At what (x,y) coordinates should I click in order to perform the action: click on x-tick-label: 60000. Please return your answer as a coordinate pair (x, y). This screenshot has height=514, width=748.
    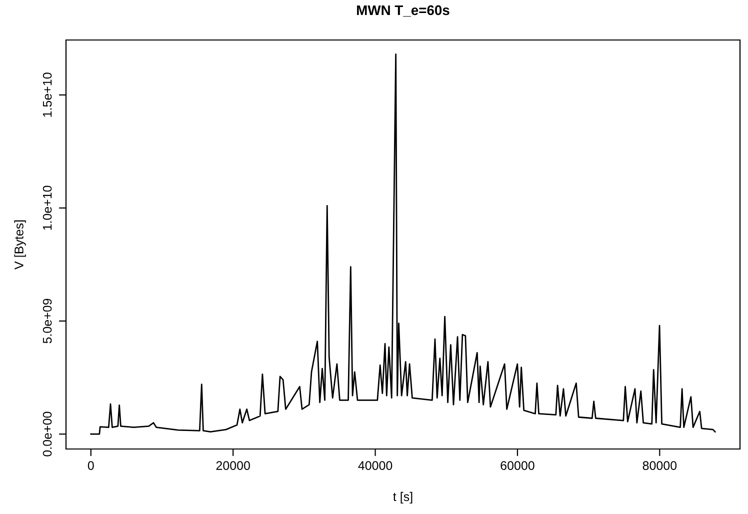
    Looking at the image, I should click on (517, 465).